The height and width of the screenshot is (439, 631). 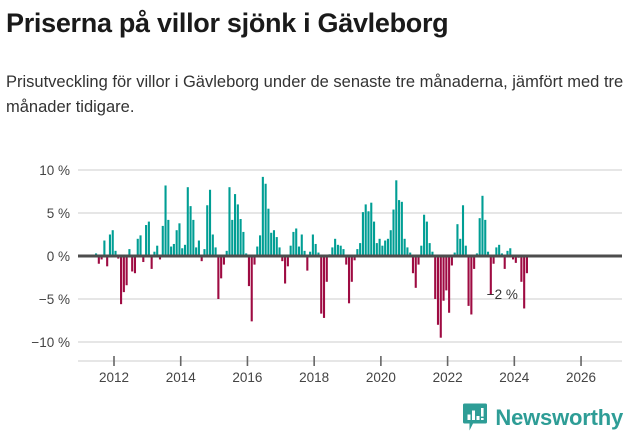 What do you see at coordinates (314, 377) in the screenshot?
I see `x-tick-label: 2018` at bounding box center [314, 377].